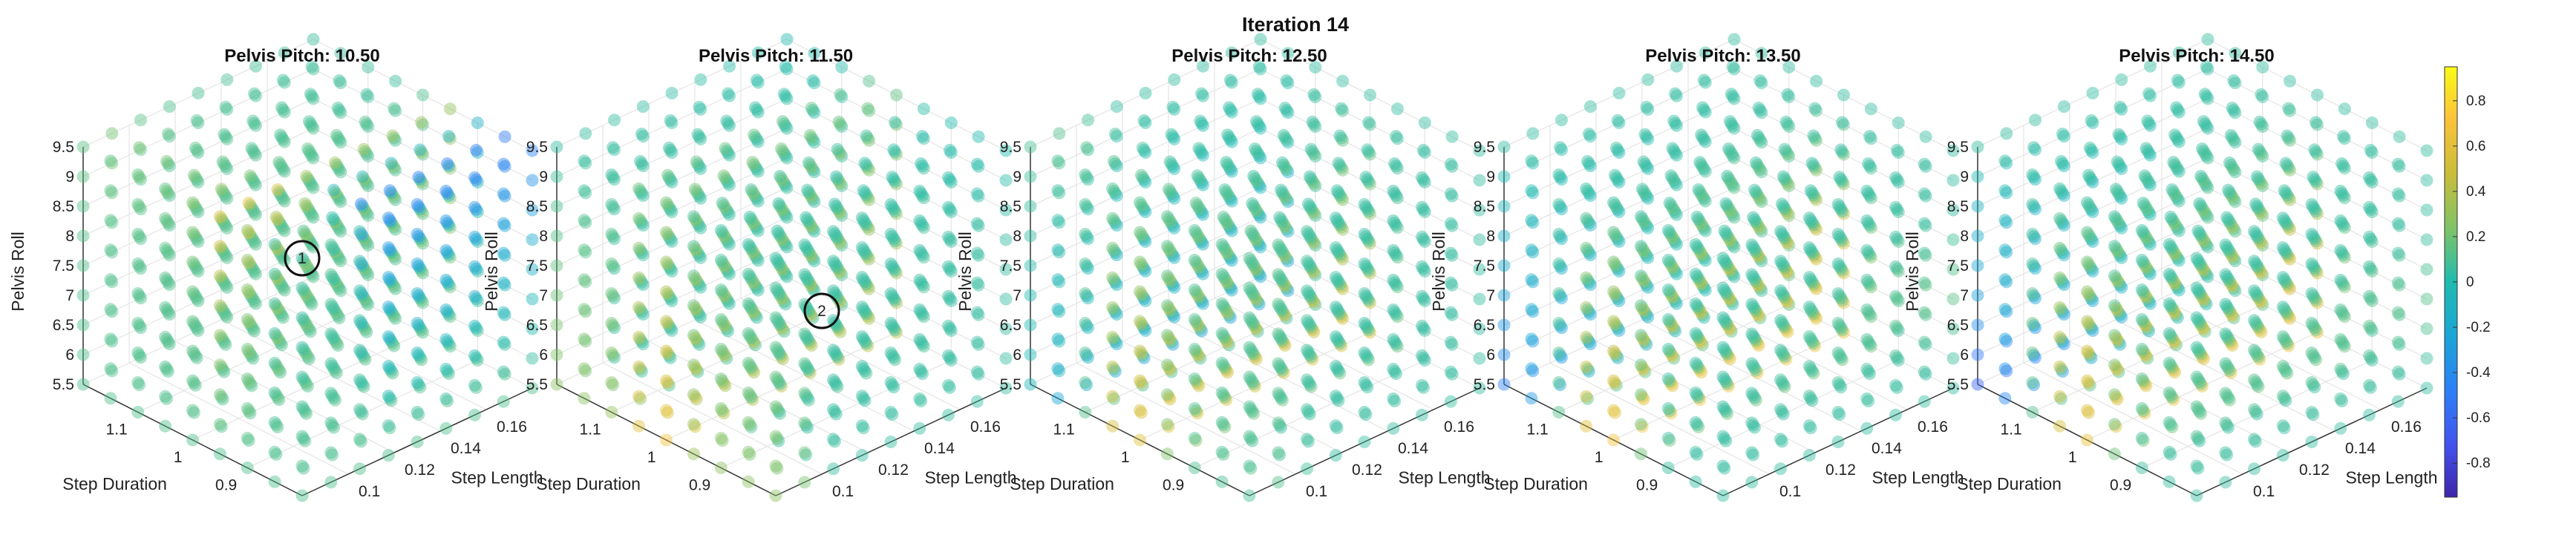 This screenshot has width=2576, height=558. Describe the element at coordinates (2470, 282) in the screenshot. I see `colorbar-tick-label: 0` at that location.